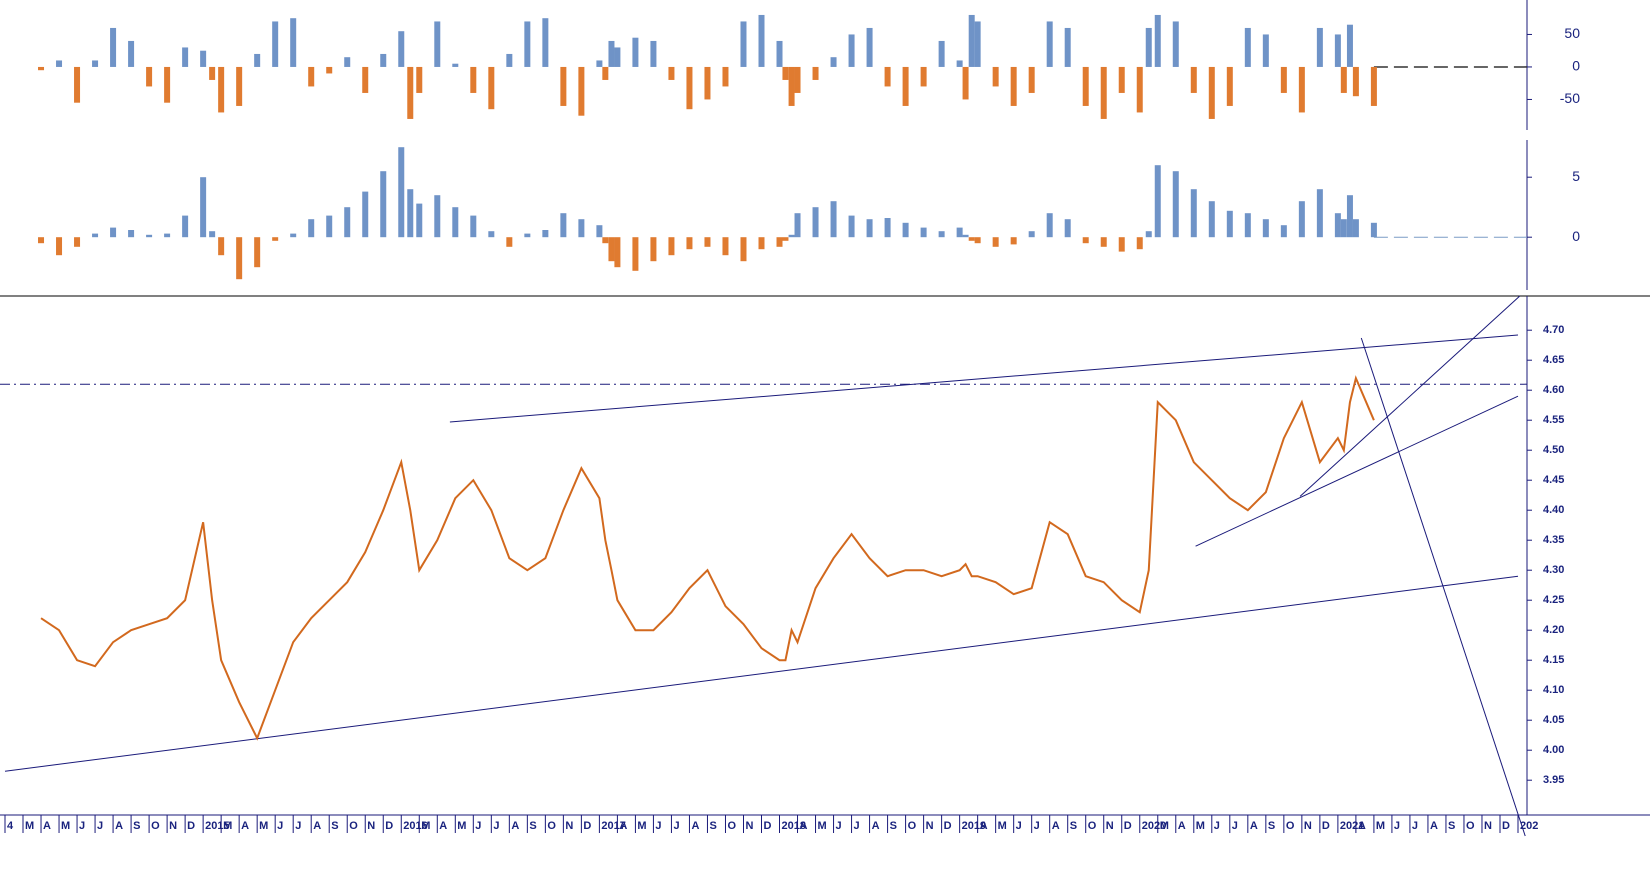 The height and width of the screenshot is (873, 1650). I want to click on y-tick-label: -50, so click(1570, 98).